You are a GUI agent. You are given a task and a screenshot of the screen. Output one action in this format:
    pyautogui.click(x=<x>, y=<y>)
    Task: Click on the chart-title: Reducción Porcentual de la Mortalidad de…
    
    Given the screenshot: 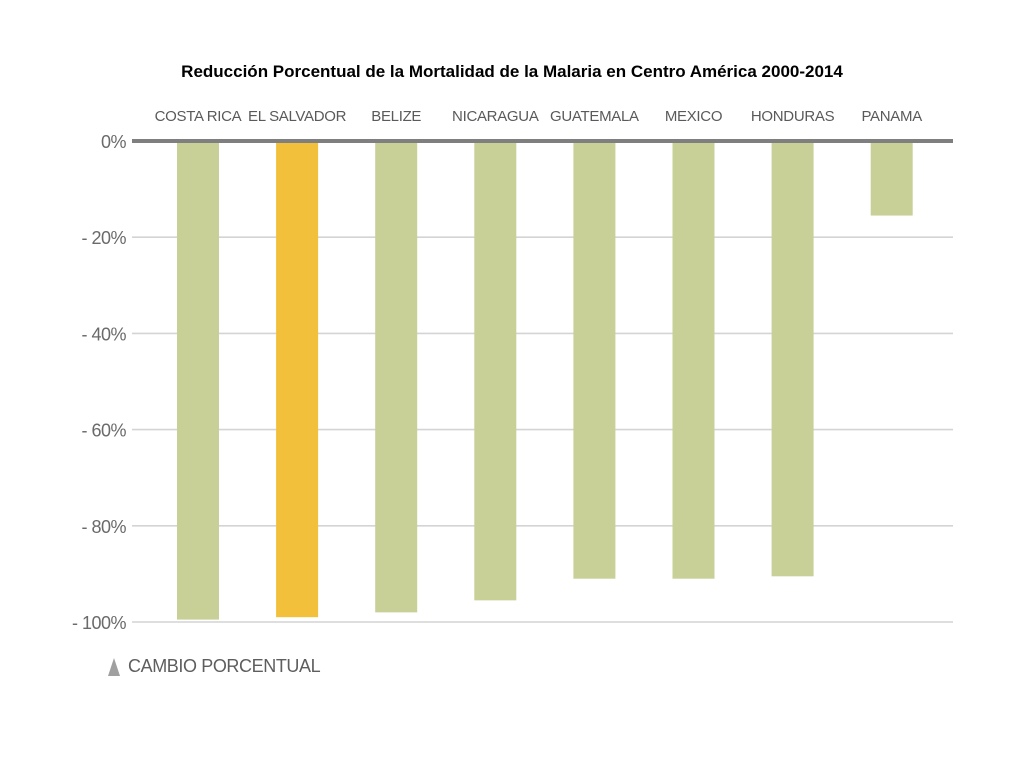 What is the action you would take?
    pyautogui.click(x=512, y=71)
    